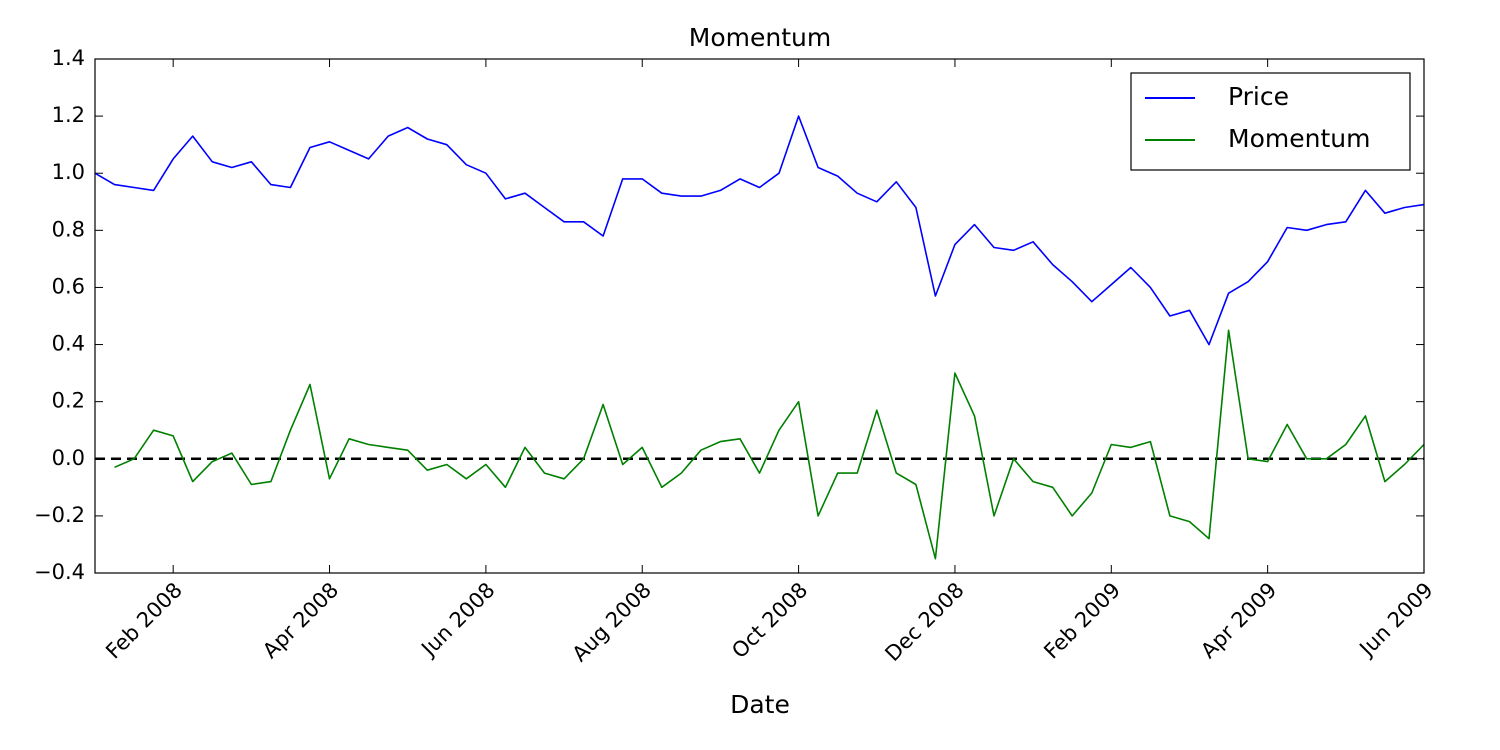 The width and height of the screenshot is (1500, 750). What do you see at coordinates (760, 37) in the screenshot?
I see `chart-title: Momentum` at bounding box center [760, 37].